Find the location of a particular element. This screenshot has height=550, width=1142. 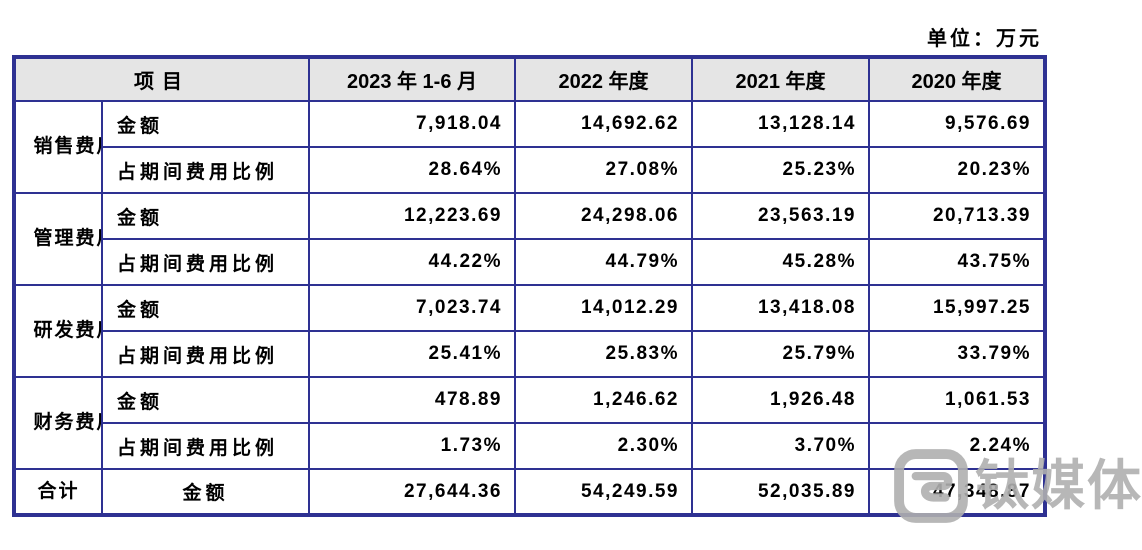

table-header-row: 项目 2023 年 1-6 月 2022 年度 2021 年度 2020 年度 is located at coordinates (529, 79).